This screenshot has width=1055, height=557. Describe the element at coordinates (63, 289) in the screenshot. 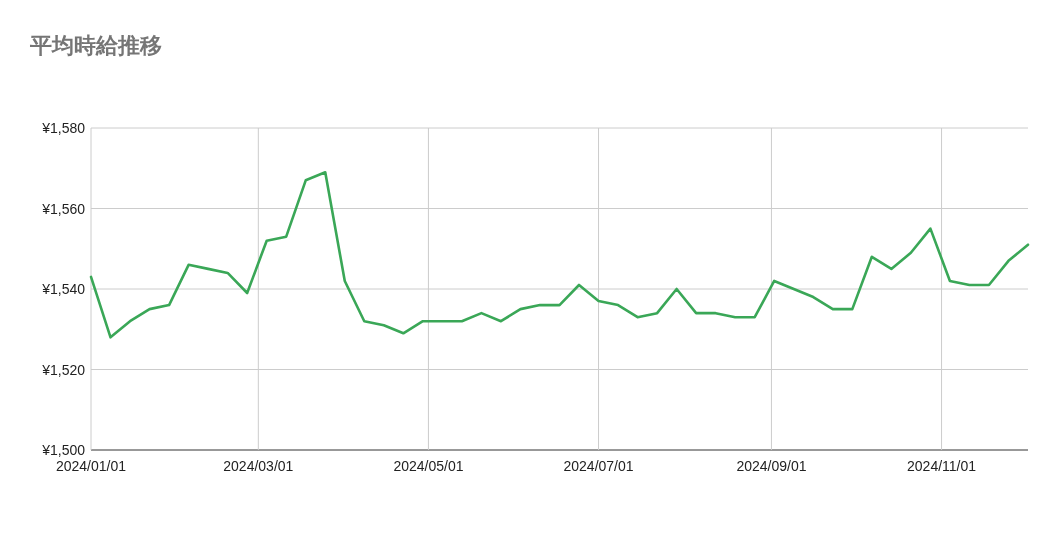

I see `y-tick-label: ¥1,540` at that location.